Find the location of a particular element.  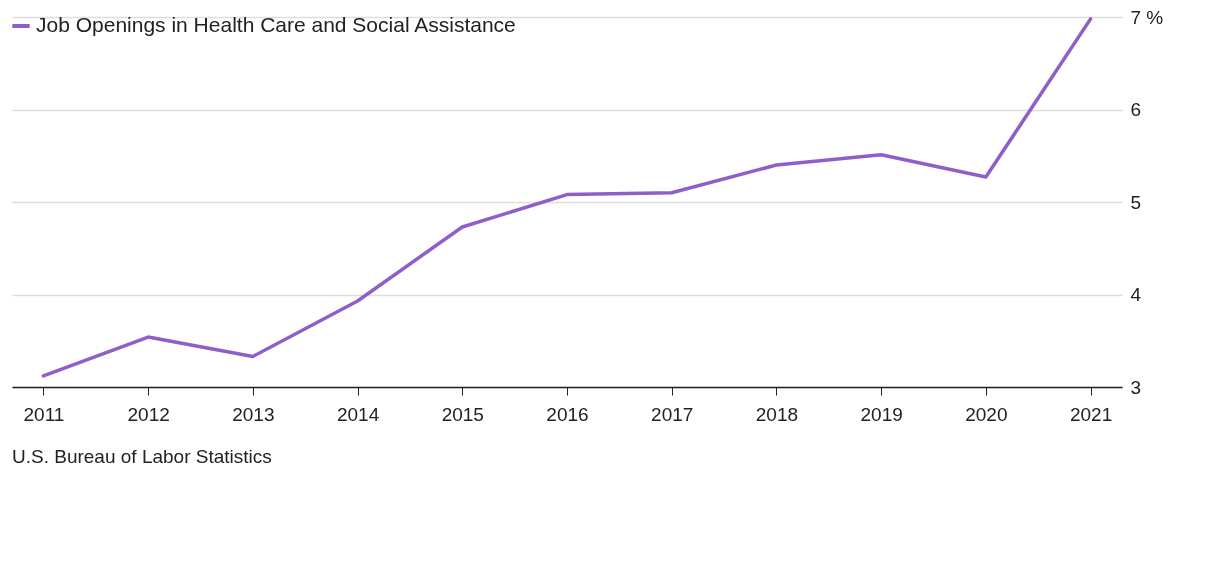

x-tick-label: 2015 is located at coordinates (462, 414).